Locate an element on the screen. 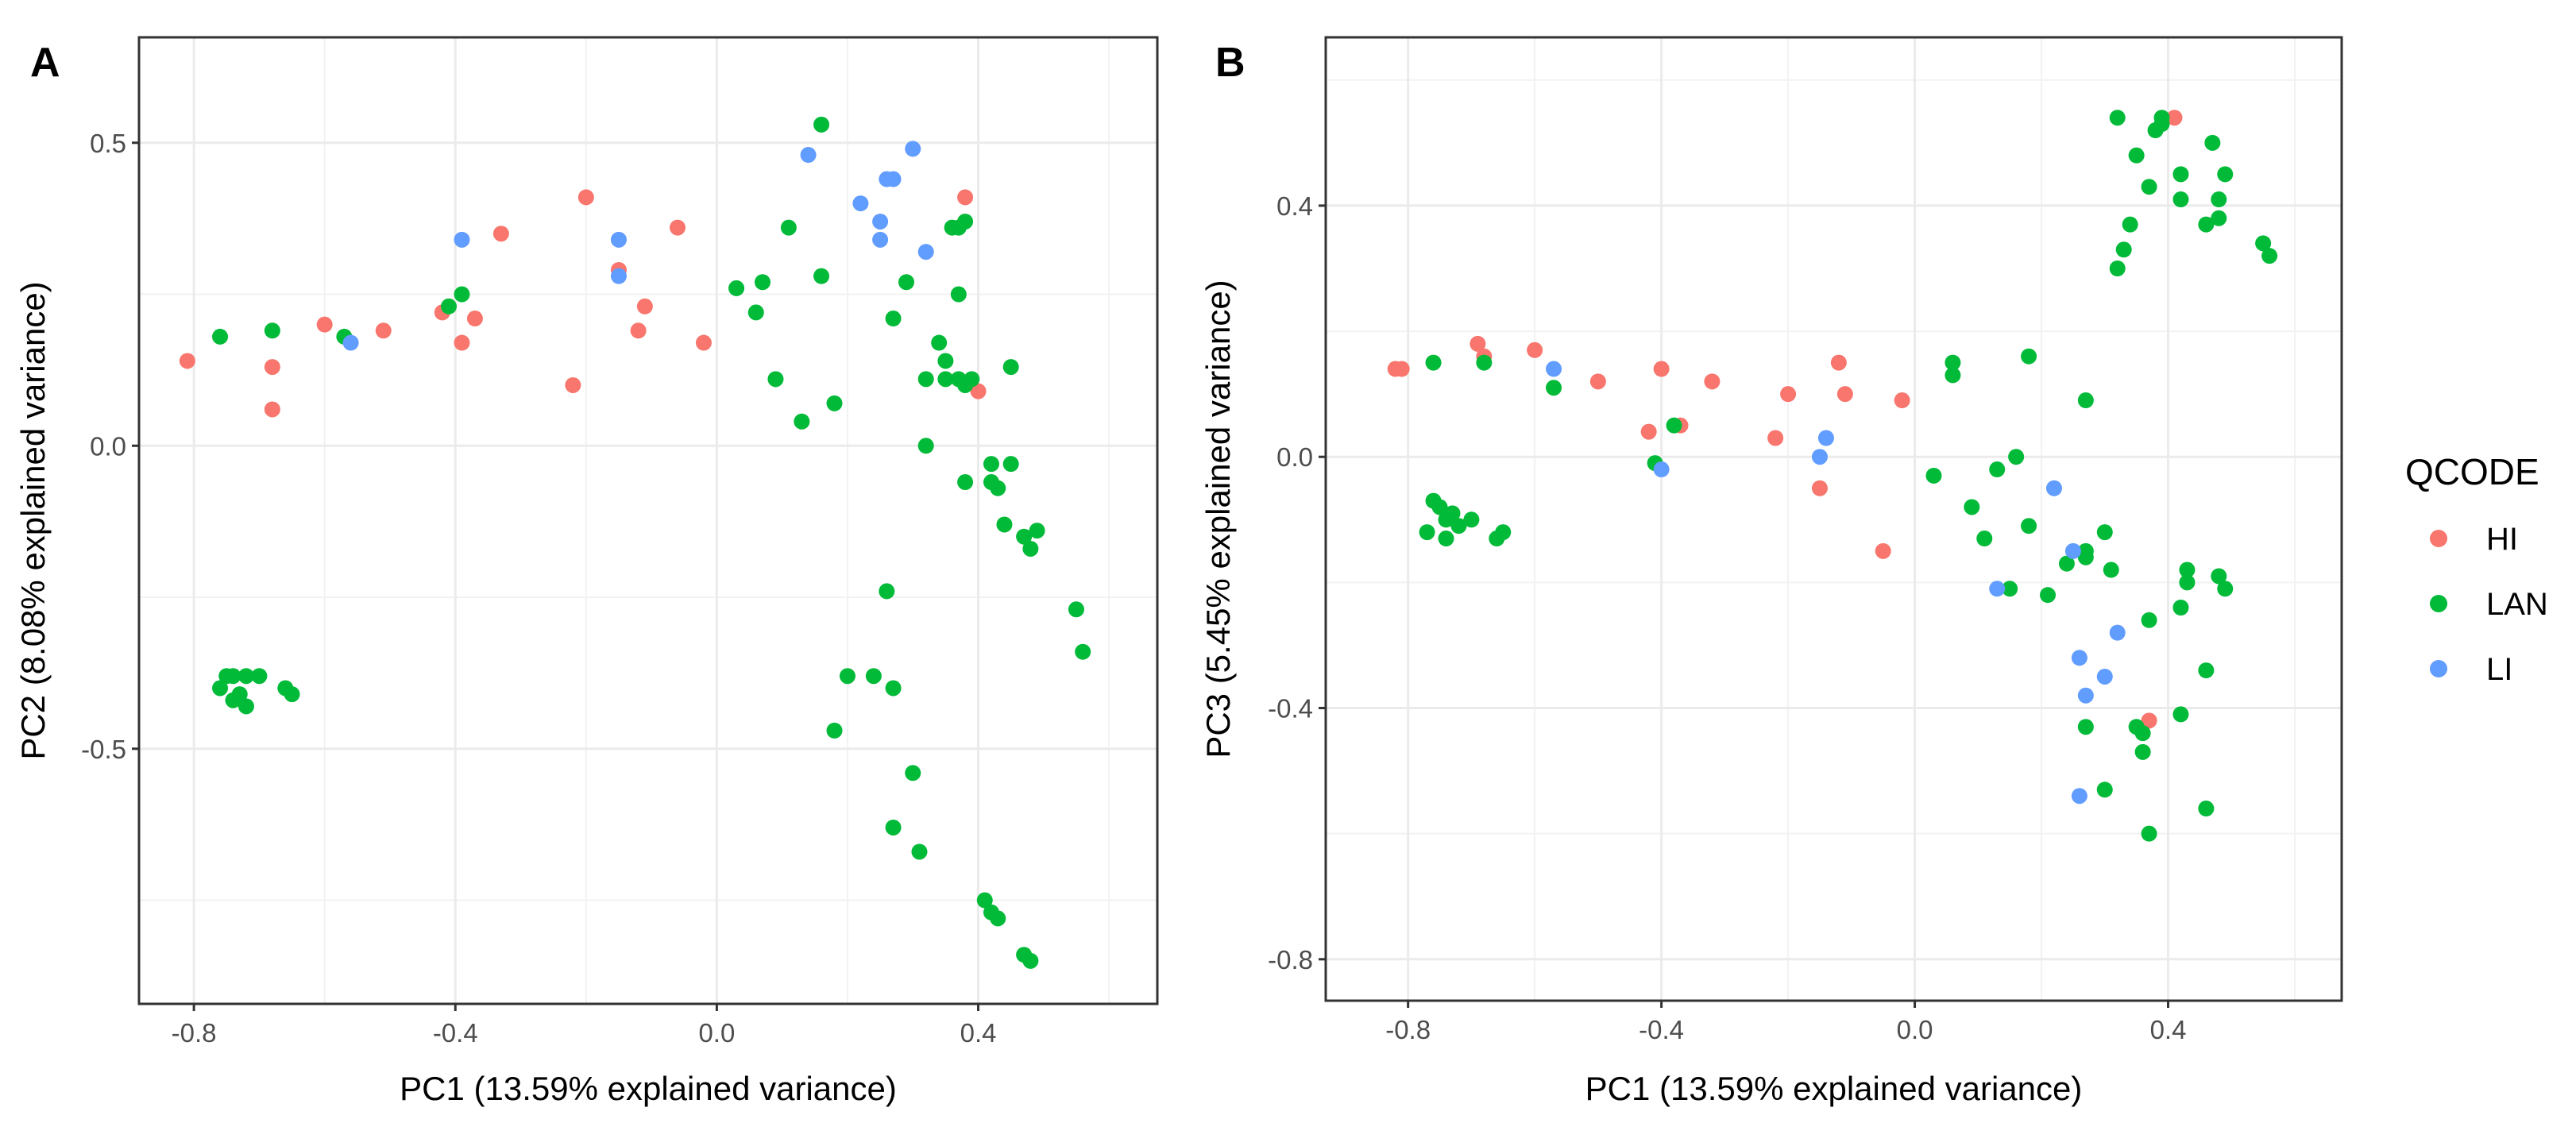 The height and width of the screenshot is (1123, 2576). legend-label-hi: HI is located at coordinates (2502, 539).